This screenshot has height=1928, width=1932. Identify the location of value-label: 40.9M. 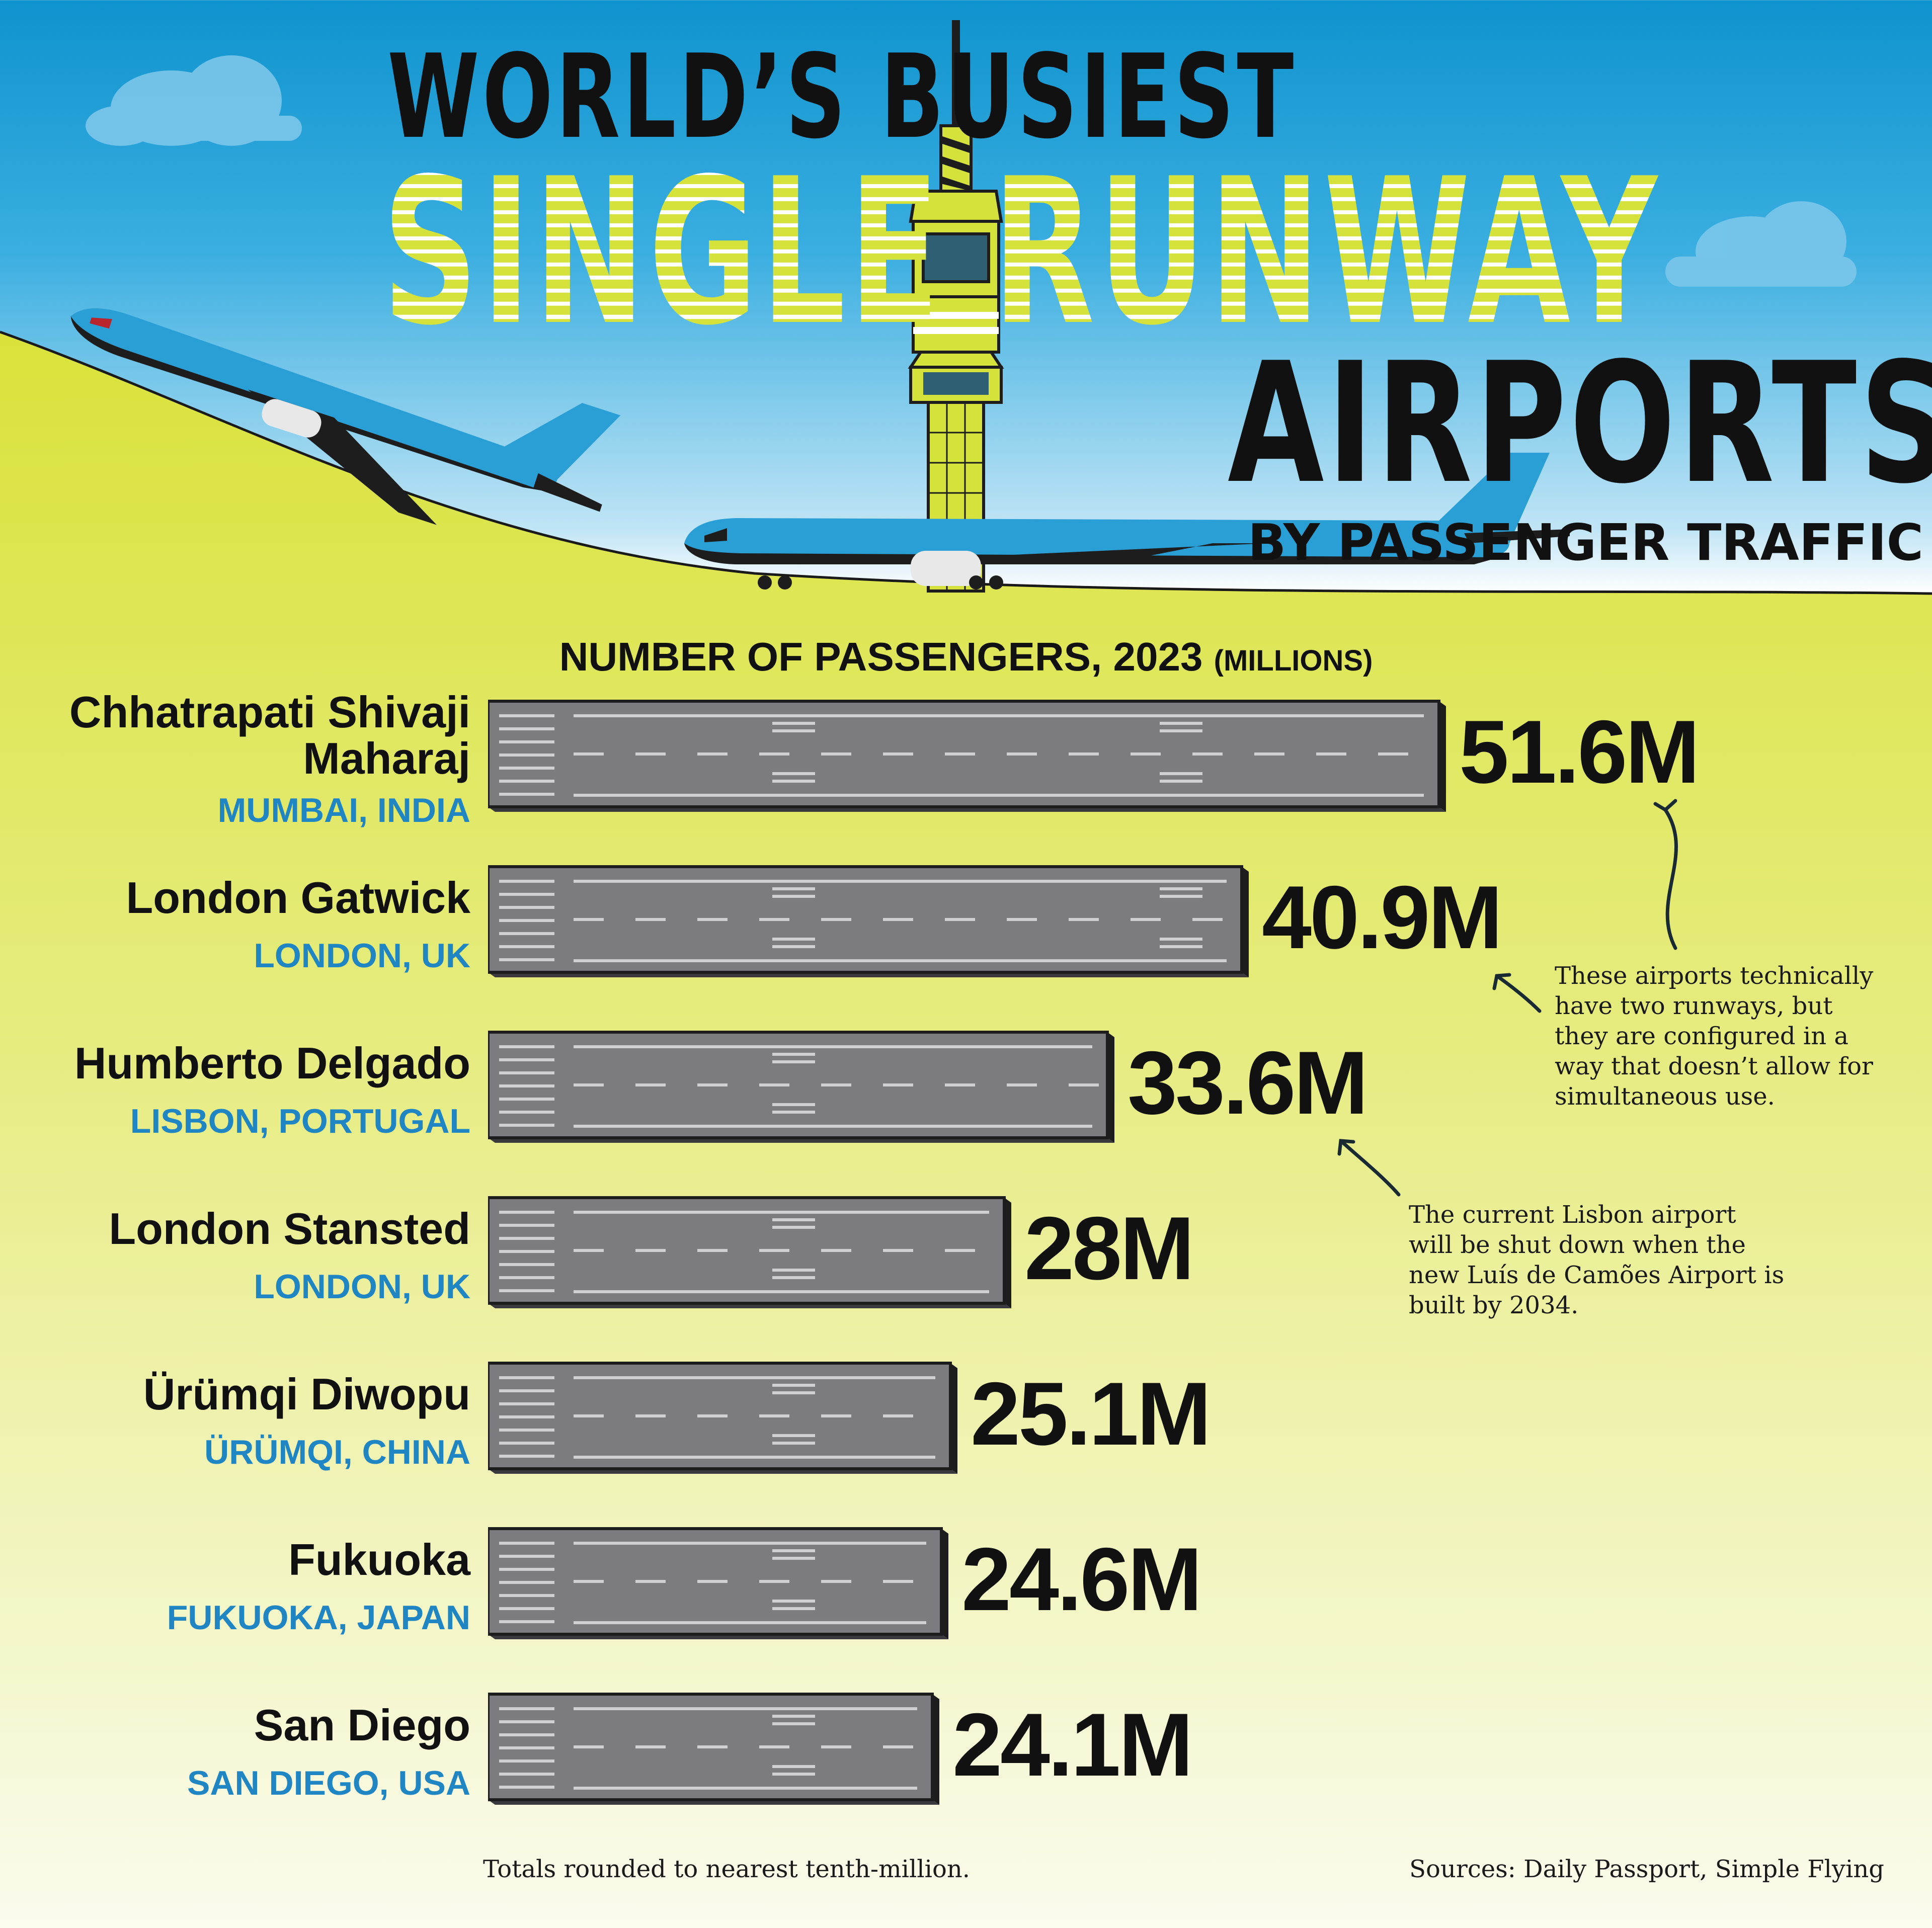
(1382, 917).